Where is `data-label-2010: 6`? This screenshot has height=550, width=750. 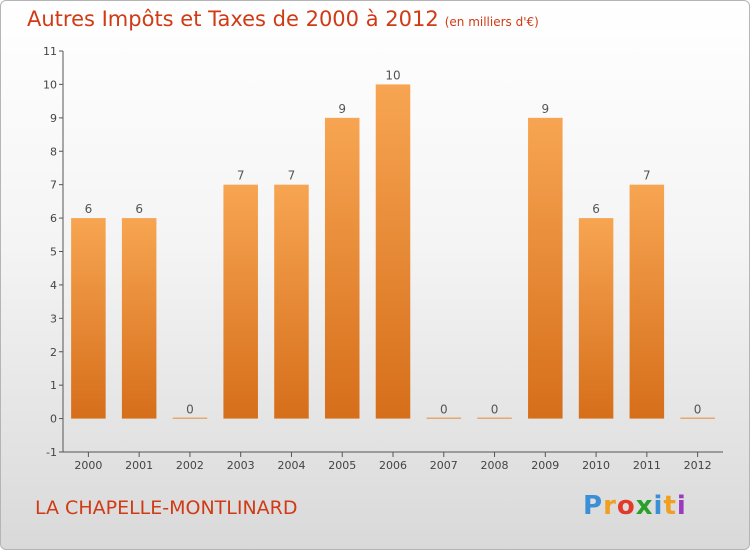 data-label-2010: 6 is located at coordinates (596, 209).